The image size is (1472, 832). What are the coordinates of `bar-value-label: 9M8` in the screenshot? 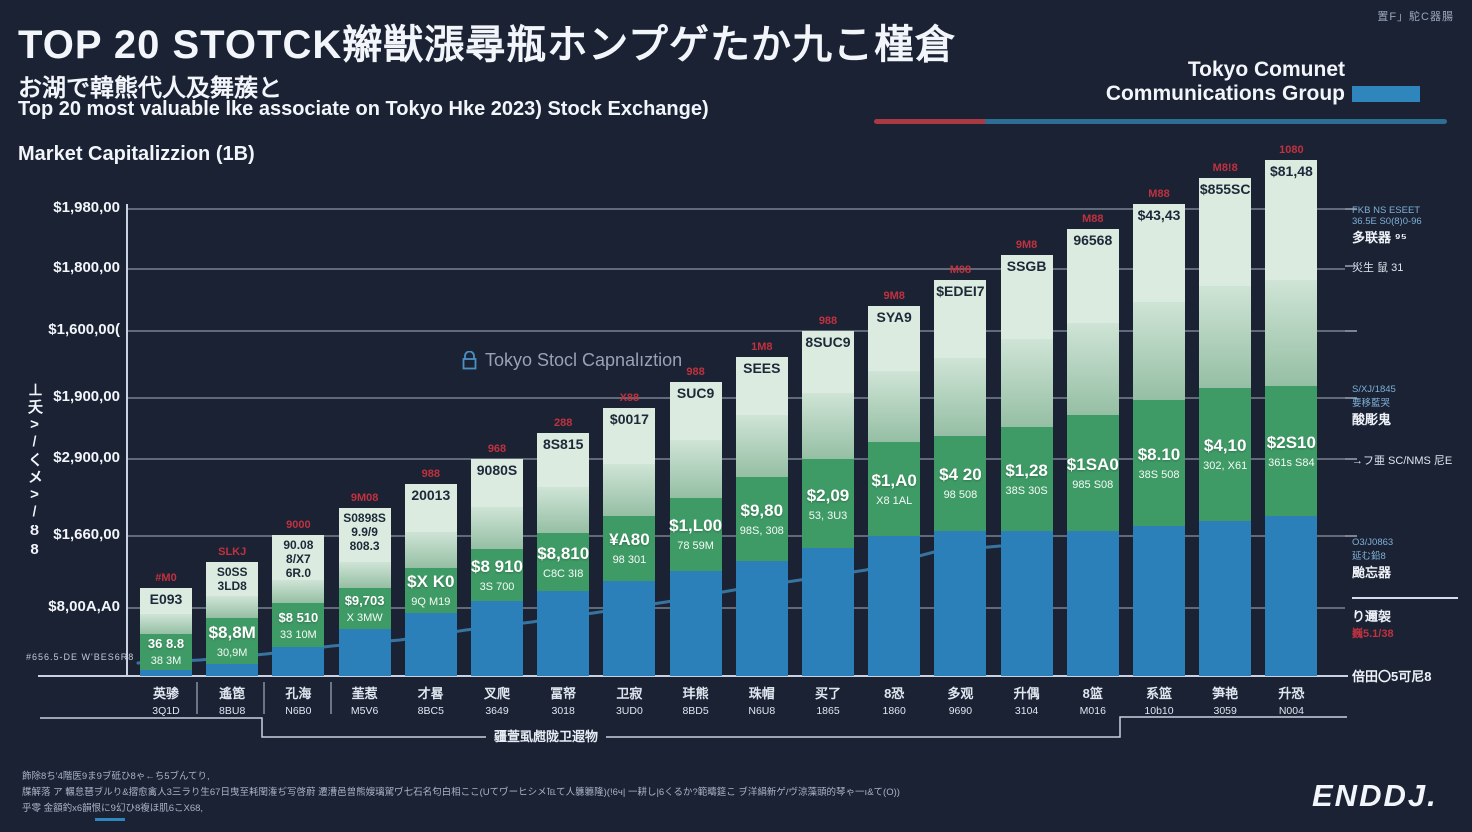 It's located at (1026, 245).